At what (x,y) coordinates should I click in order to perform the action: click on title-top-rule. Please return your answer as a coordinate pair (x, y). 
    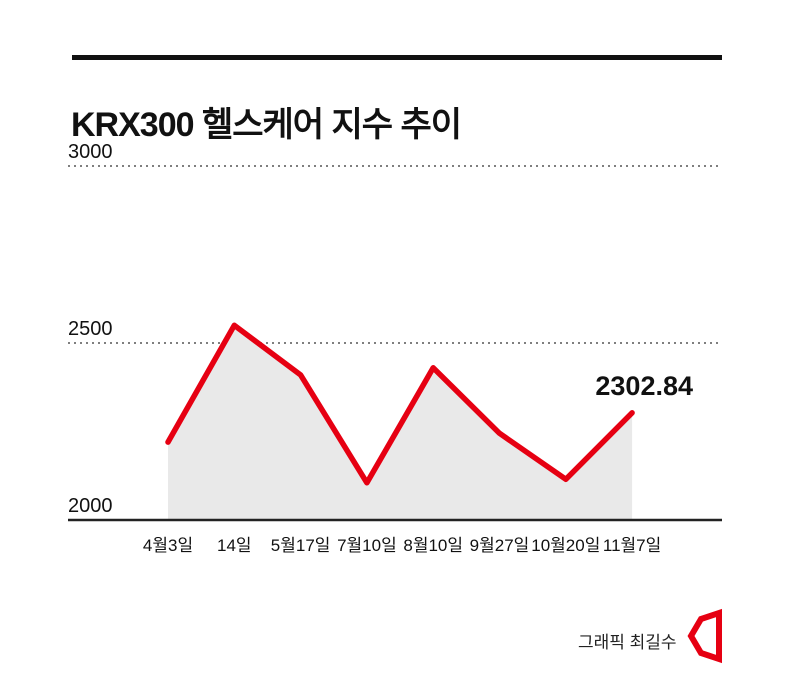
    Looking at the image, I should click on (397, 57).